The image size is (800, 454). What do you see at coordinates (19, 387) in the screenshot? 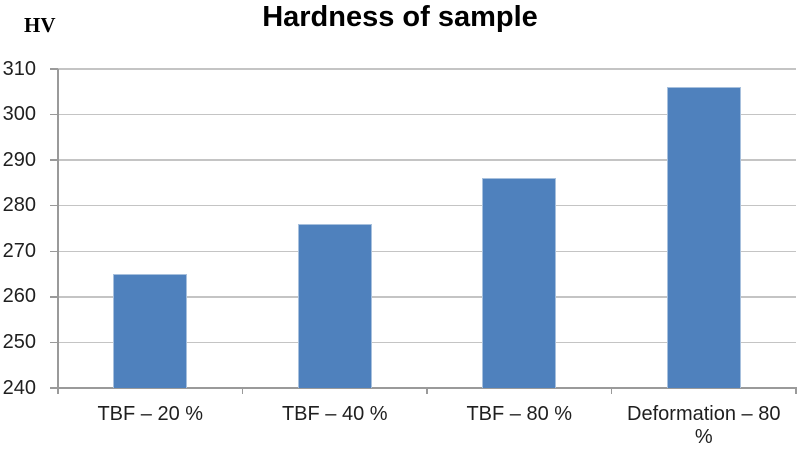
I see `y-tick-label: 240` at bounding box center [19, 387].